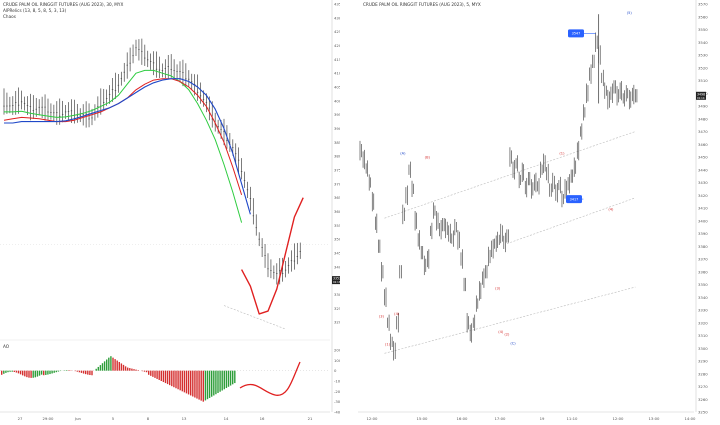 The width and height of the screenshot is (720, 425). I want to click on left-green-ma-line, so click(123, 146).